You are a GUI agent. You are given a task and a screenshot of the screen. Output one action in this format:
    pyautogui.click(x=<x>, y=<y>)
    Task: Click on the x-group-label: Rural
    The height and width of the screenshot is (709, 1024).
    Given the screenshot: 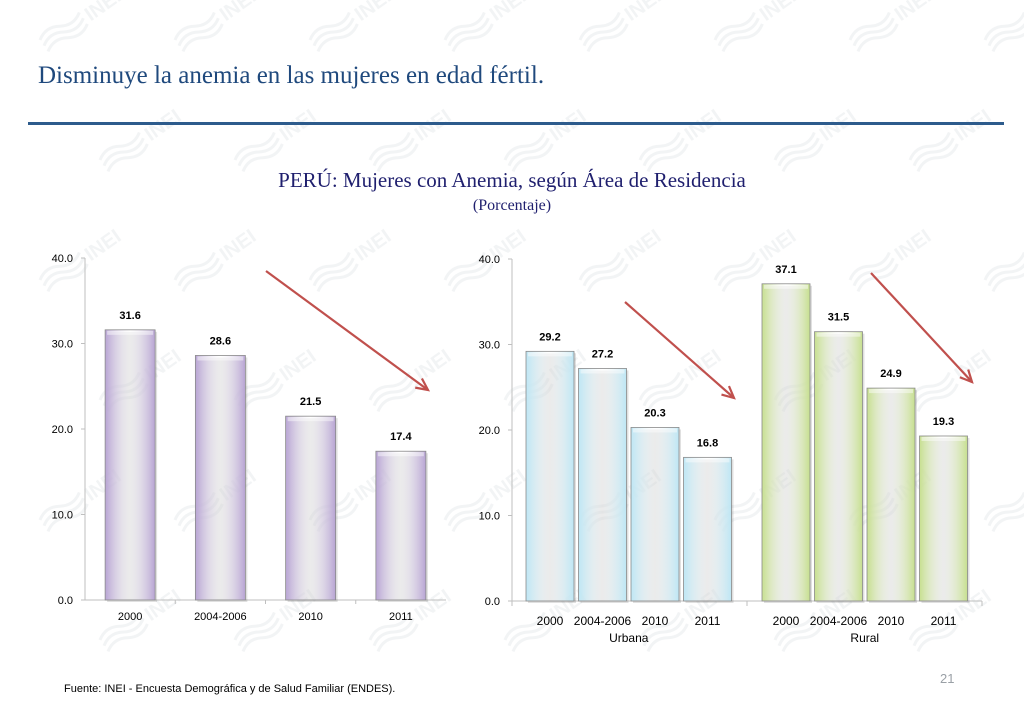 What is the action you would take?
    pyautogui.click(x=864, y=638)
    